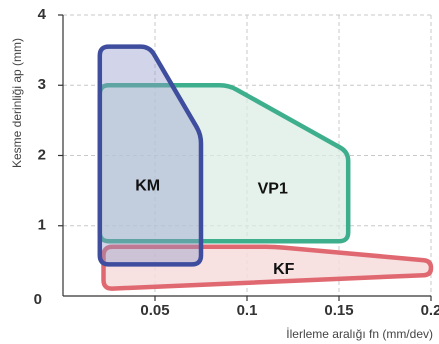  Describe the element at coordinates (17, 103) in the screenshot. I see `y-axis-title: Kesme derinliği ap (mm)` at that location.